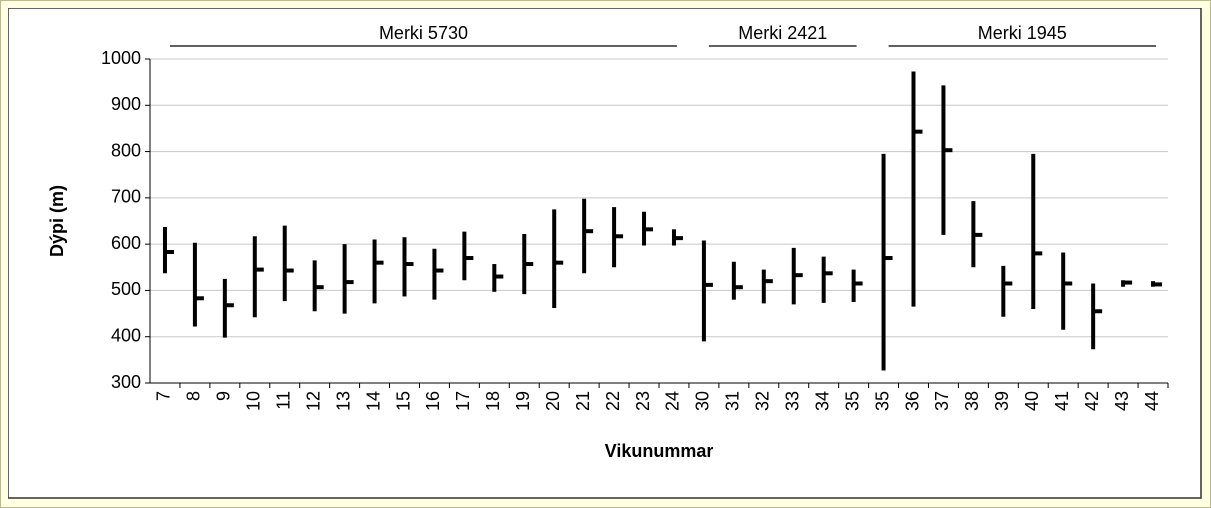  What do you see at coordinates (1002, 401) in the screenshot?
I see `x-tick-label: 39` at bounding box center [1002, 401].